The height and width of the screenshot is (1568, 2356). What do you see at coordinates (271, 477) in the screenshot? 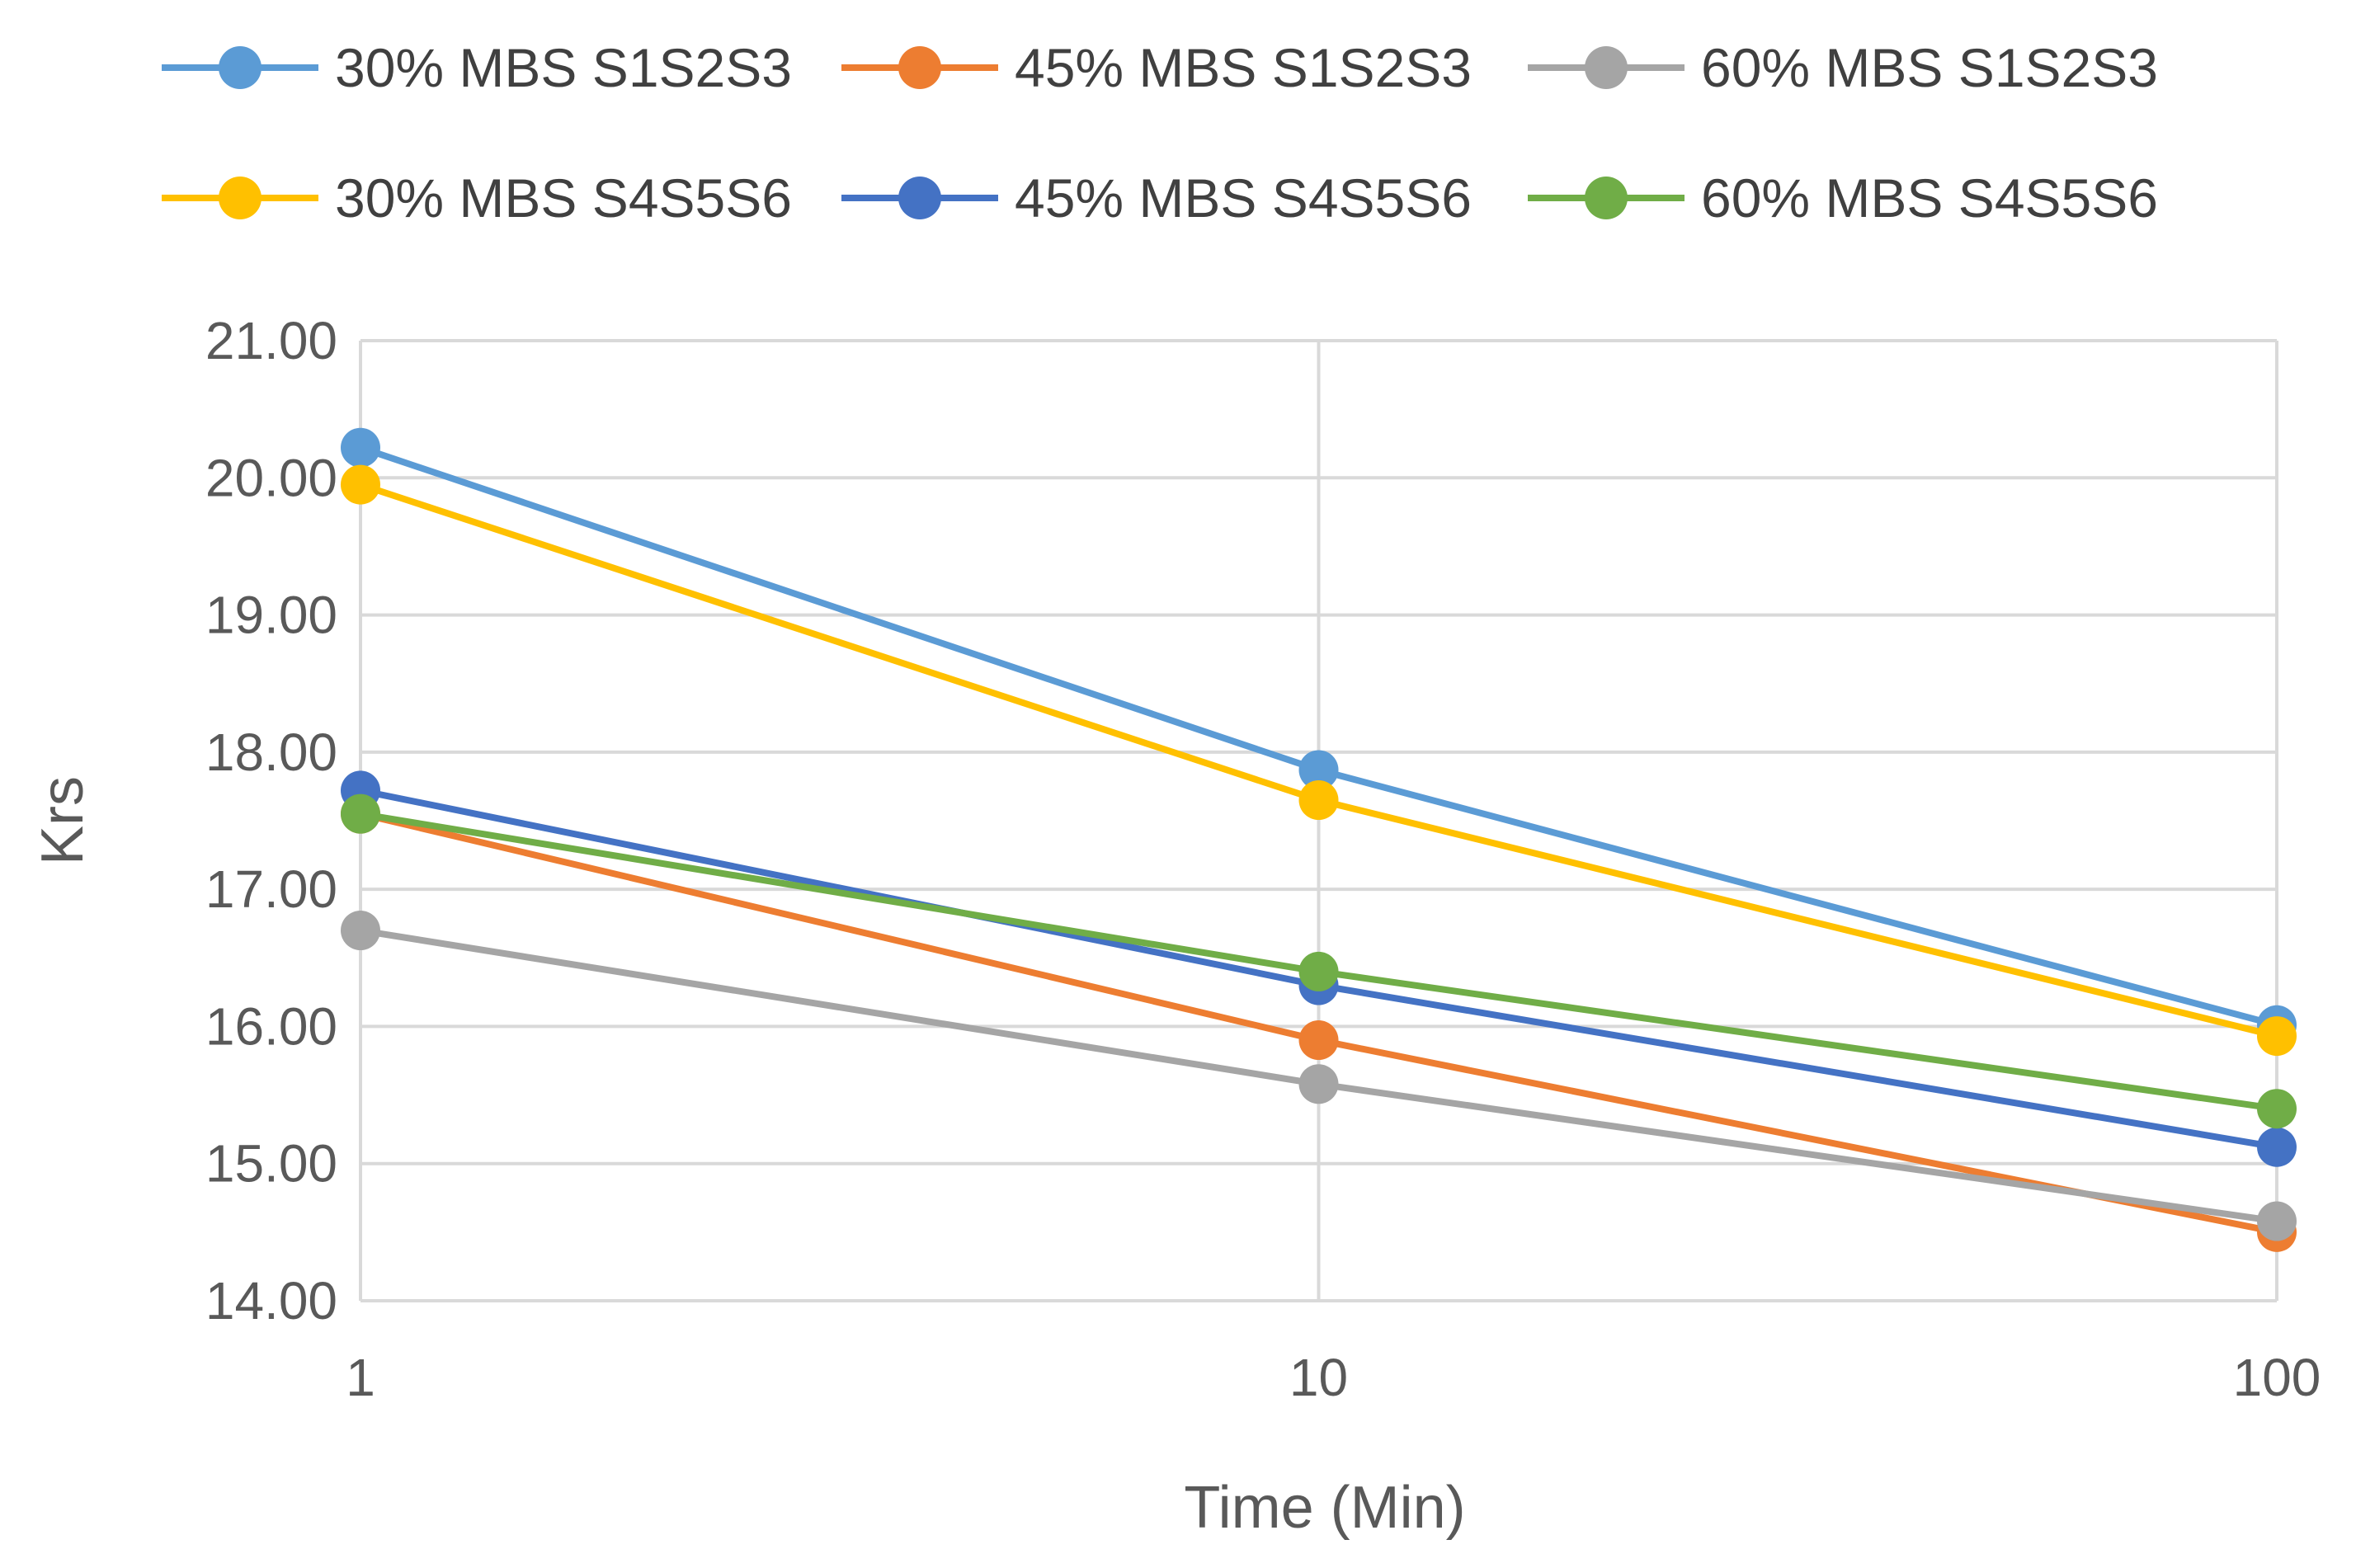
I see `y-tick-label: 20.00` at bounding box center [271, 477].